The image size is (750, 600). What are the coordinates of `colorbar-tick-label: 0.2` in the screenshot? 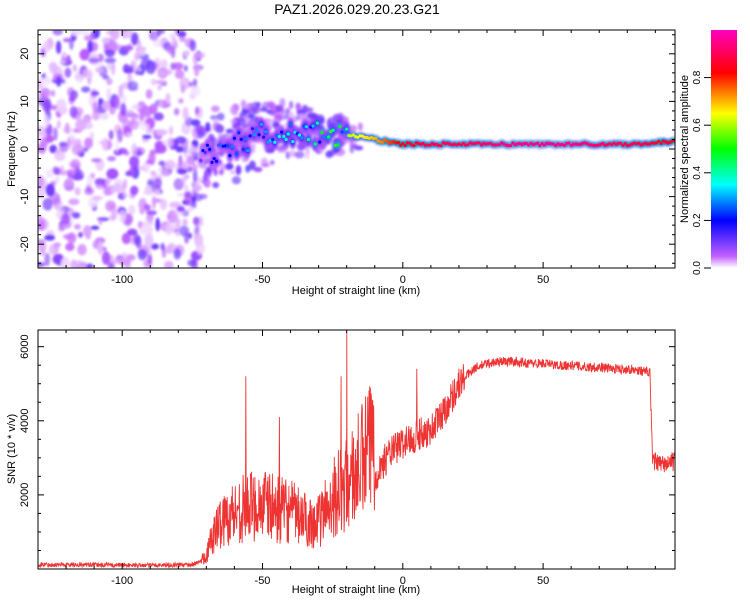 It's located at (697, 220).